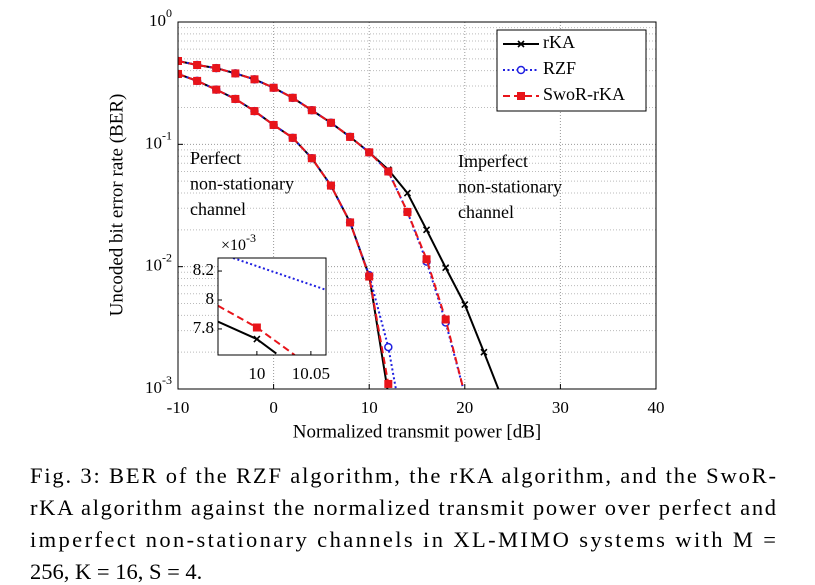 This screenshot has width=815, height=585. I want to click on y-tick-label: 10⁰, so click(160, 18).